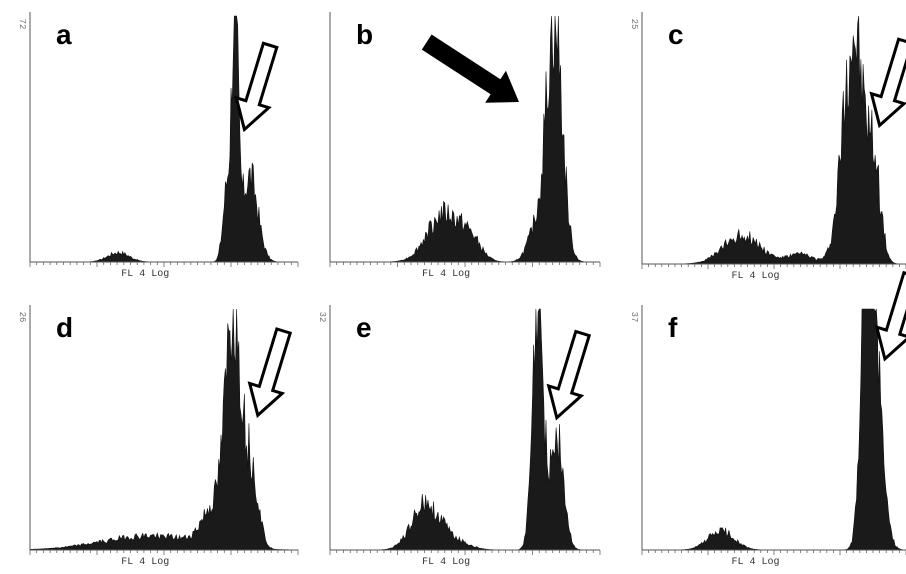 This screenshot has height=574, width=906. Describe the element at coordinates (774, 140) in the screenshot. I see `histogram-area-c` at that location.